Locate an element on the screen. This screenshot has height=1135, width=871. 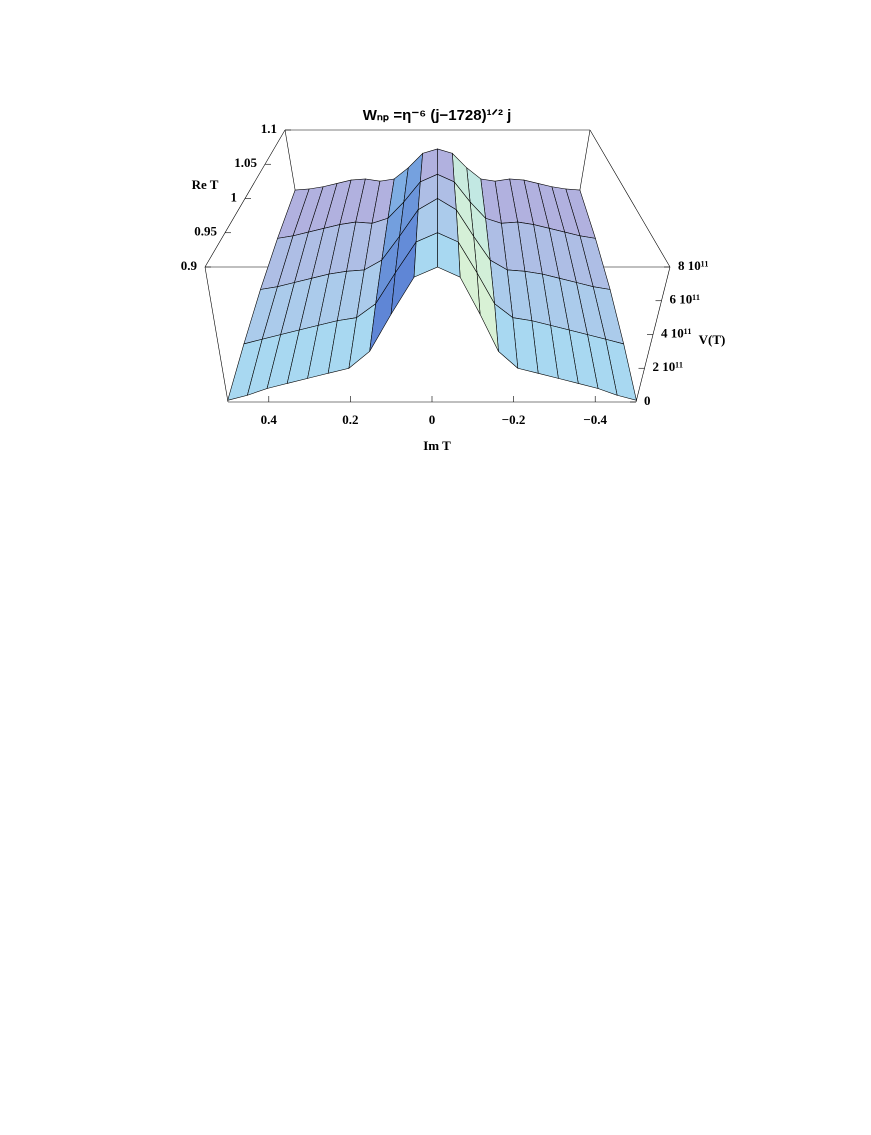
x-tick-label: −0.4 is located at coordinates (595, 419).